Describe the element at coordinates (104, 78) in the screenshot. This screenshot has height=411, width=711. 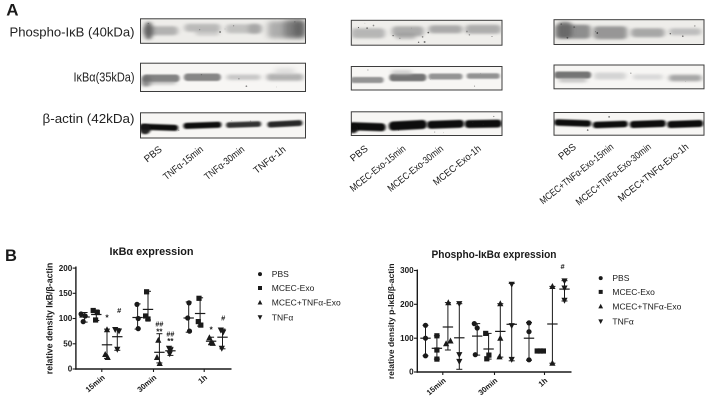
I see `svg-text: IκBα(35kDa)` at that location.